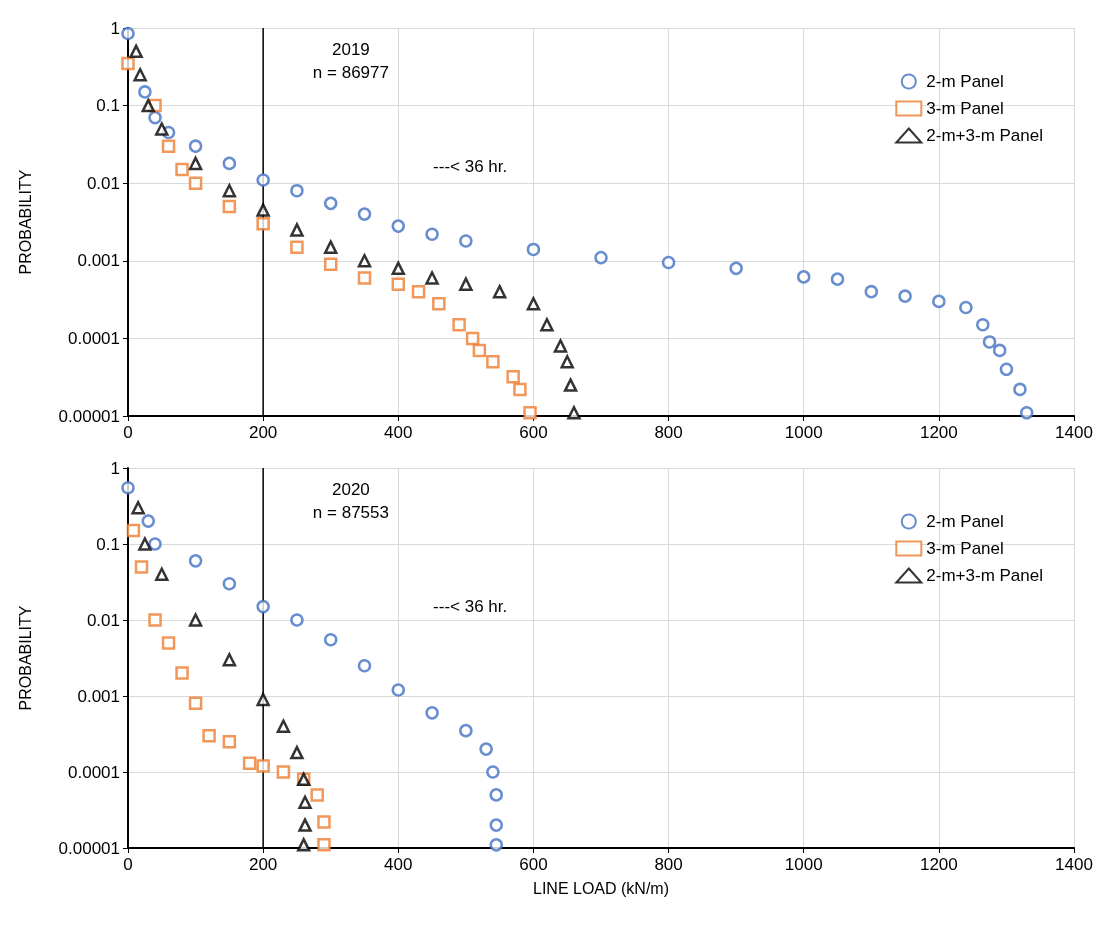 The image size is (1116, 926). Describe the element at coordinates (350, 512) in the screenshot. I see `text: n = 87553` at that location.